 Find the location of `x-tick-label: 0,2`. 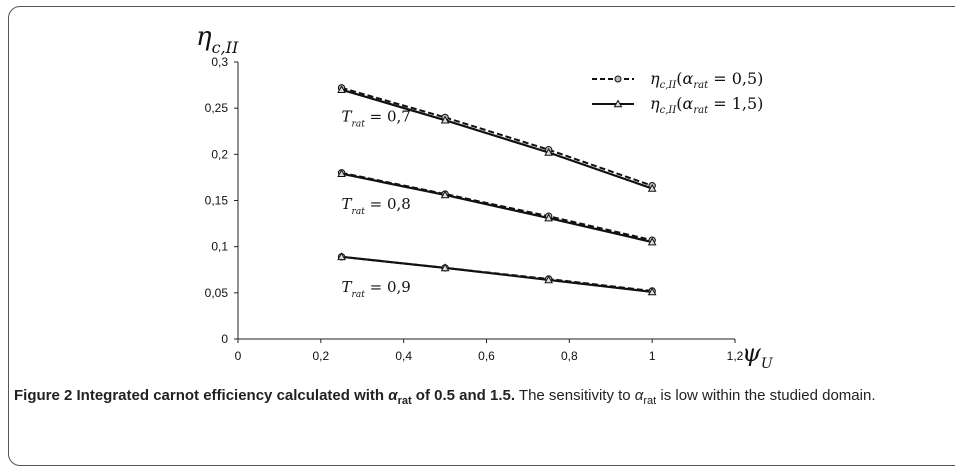

x-tick-label: 0,2 is located at coordinates (320, 356).